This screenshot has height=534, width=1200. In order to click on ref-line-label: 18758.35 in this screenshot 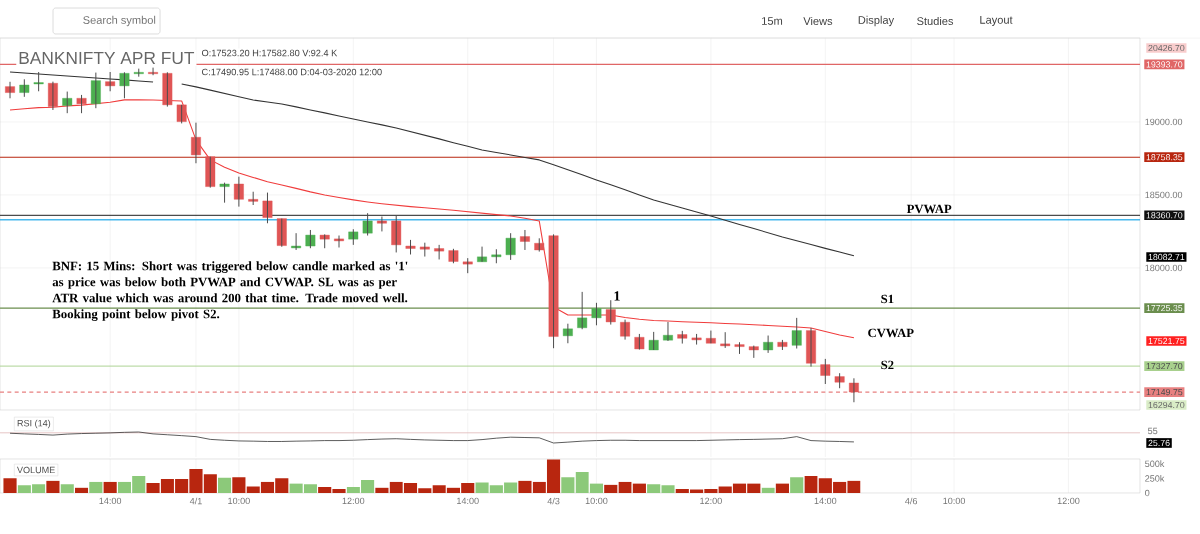, I will do `click(1164, 157)`.